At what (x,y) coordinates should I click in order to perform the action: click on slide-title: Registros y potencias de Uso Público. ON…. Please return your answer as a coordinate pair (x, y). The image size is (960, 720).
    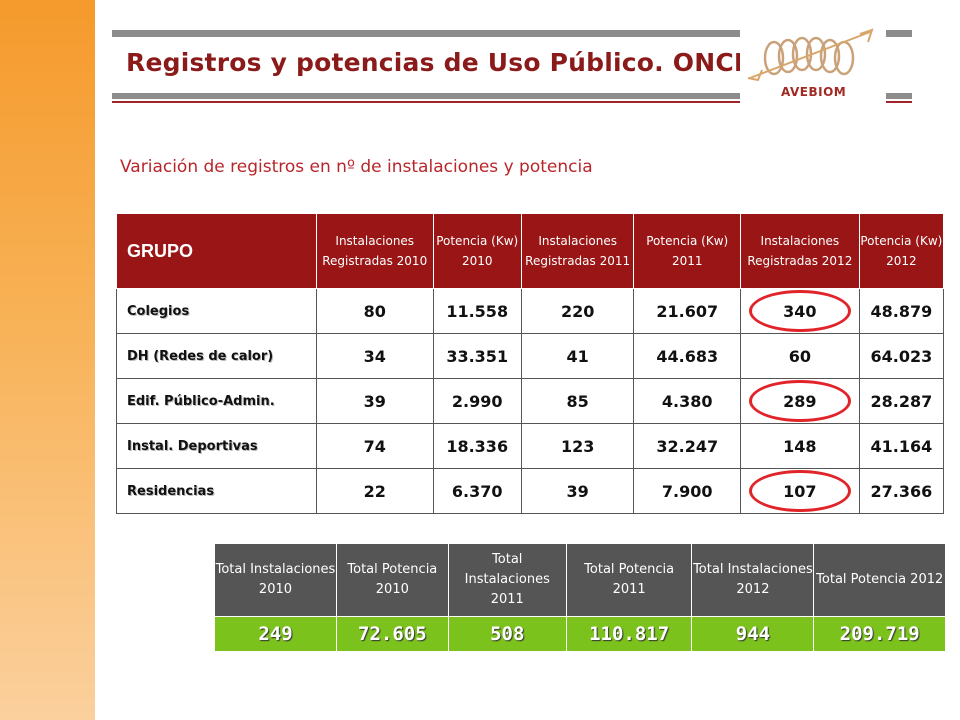
    Looking at the image, I should click on (440, 62).